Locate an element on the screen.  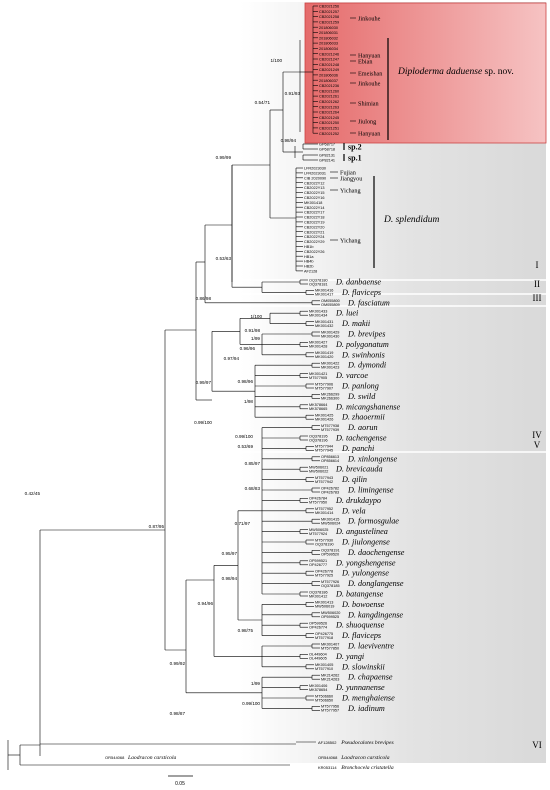
specimen-label: OM055809 is located at coordinates (330, 305).